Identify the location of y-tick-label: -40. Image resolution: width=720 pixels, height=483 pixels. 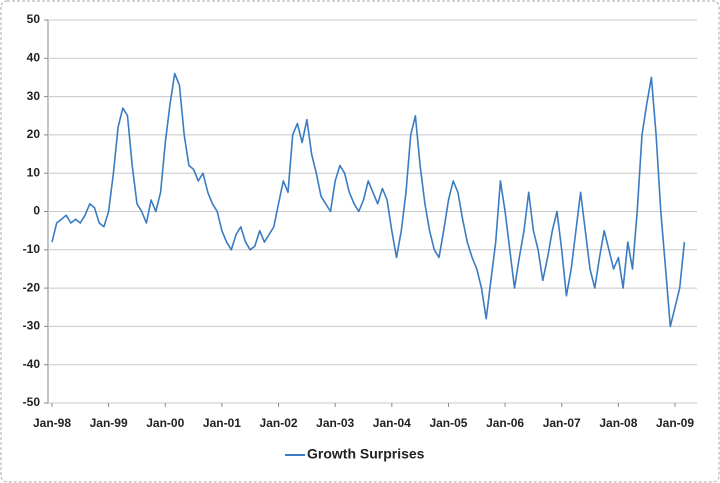
(32, 364).